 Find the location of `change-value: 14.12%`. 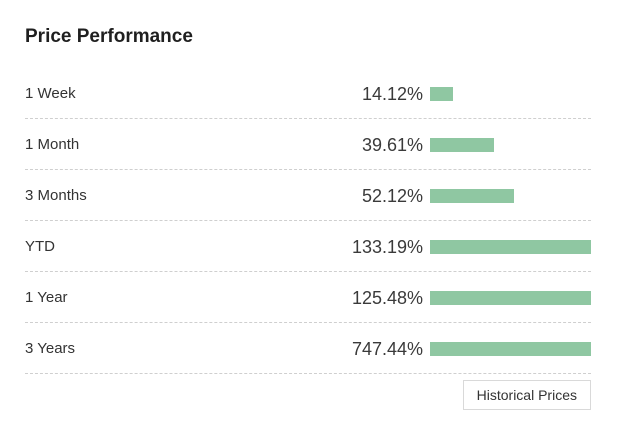

change-value: 14.12% is located at coordinates (392, 94).